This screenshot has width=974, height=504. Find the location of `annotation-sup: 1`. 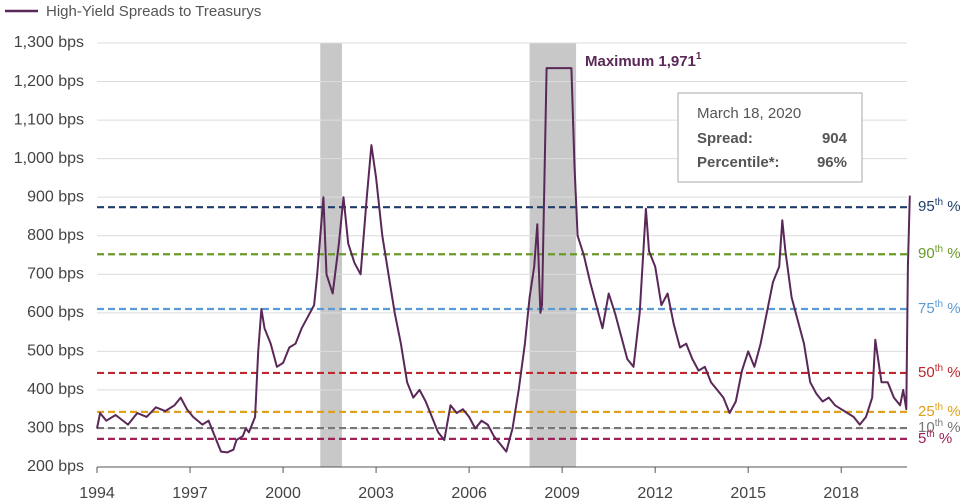

annotation-sup: 1 is located at coordinates (699, 56).